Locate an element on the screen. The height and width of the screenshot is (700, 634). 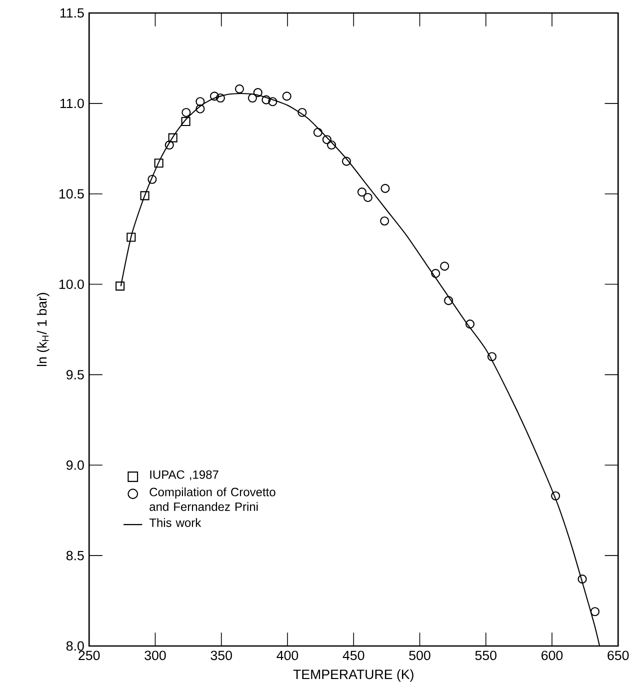
x-tick-label: 350 is located at coordinates (221, 655).